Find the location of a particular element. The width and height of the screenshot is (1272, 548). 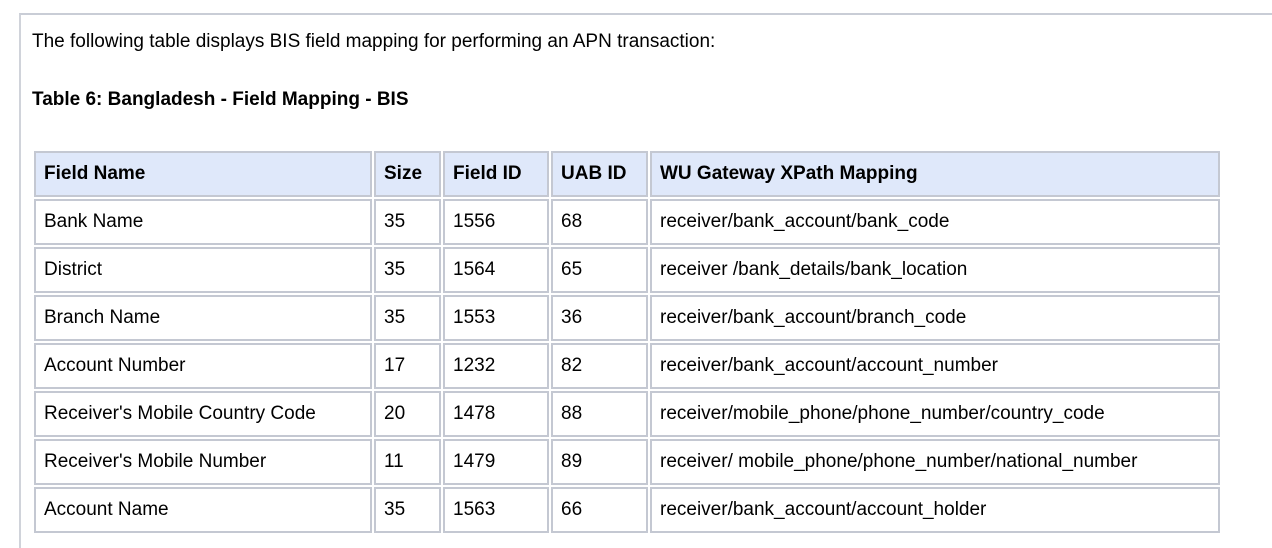

column-header: Field ID is located at coordinates (496, 174).